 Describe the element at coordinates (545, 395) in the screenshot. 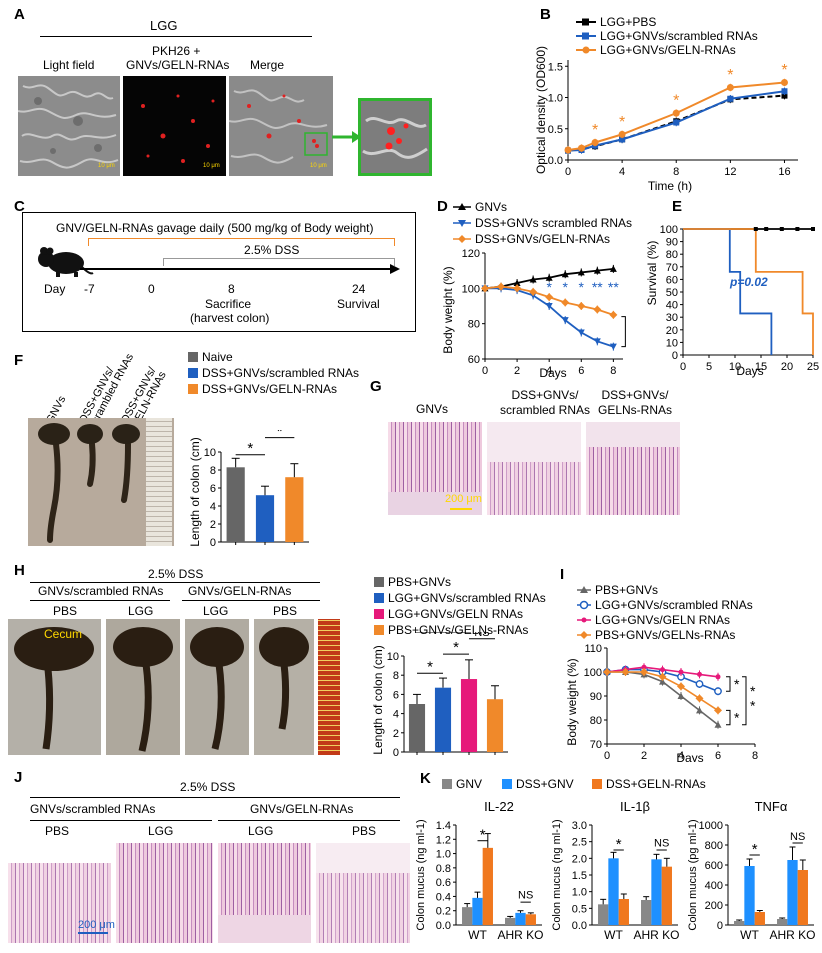

I see `g-col2a: DSS+GNVs/` at that location.